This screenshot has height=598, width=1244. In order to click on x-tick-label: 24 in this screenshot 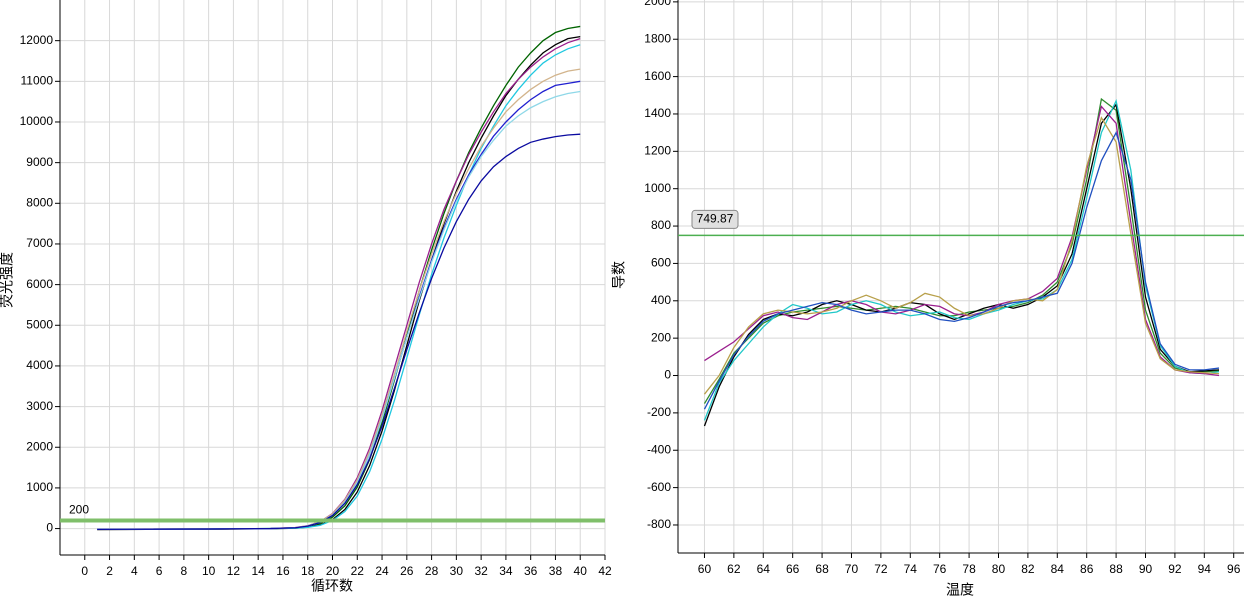, I will do `click(382, 571)`.